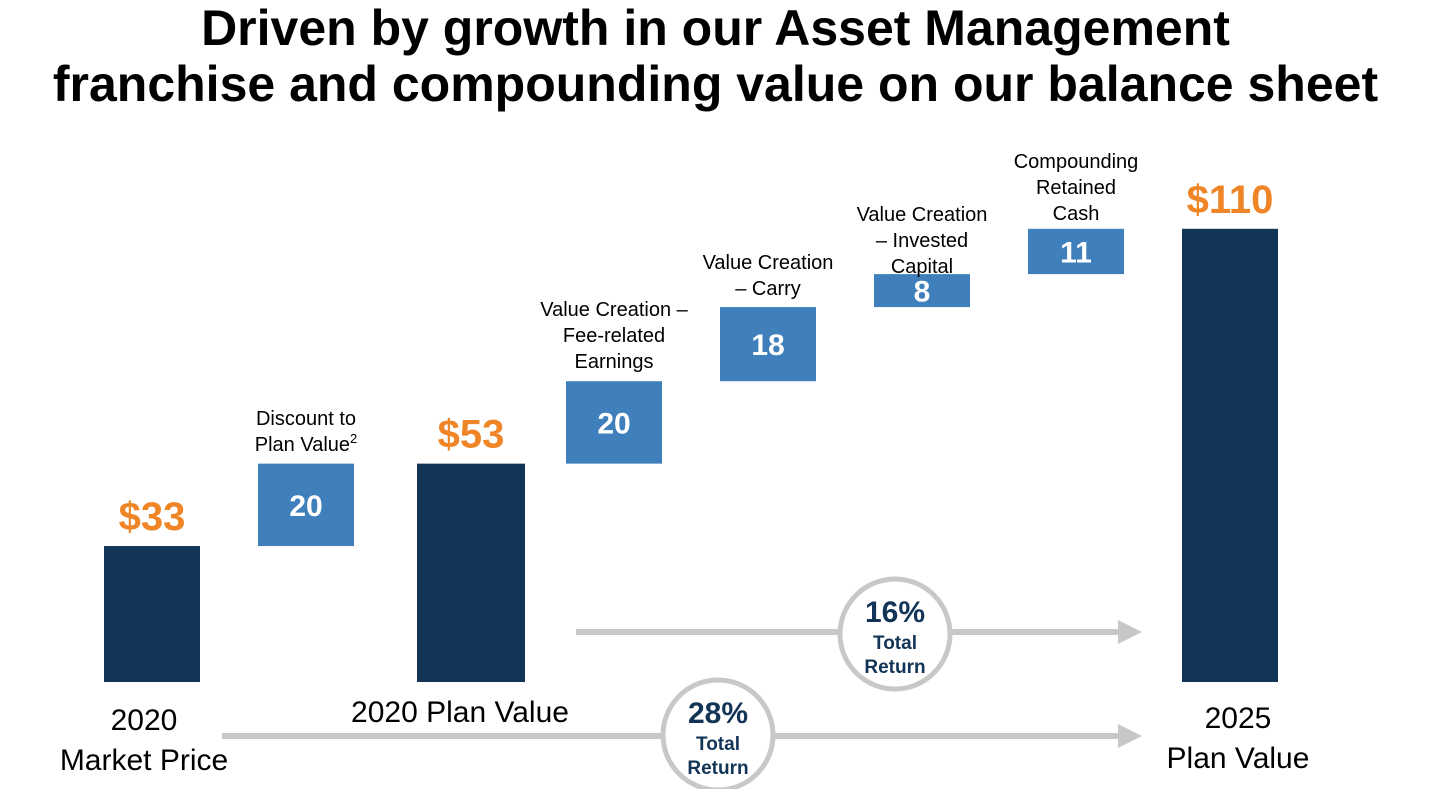 Image resolution: width=1431 pixels, height=789 pixels. I want to click on bar-6-value-label: 8, so click(922, 292).